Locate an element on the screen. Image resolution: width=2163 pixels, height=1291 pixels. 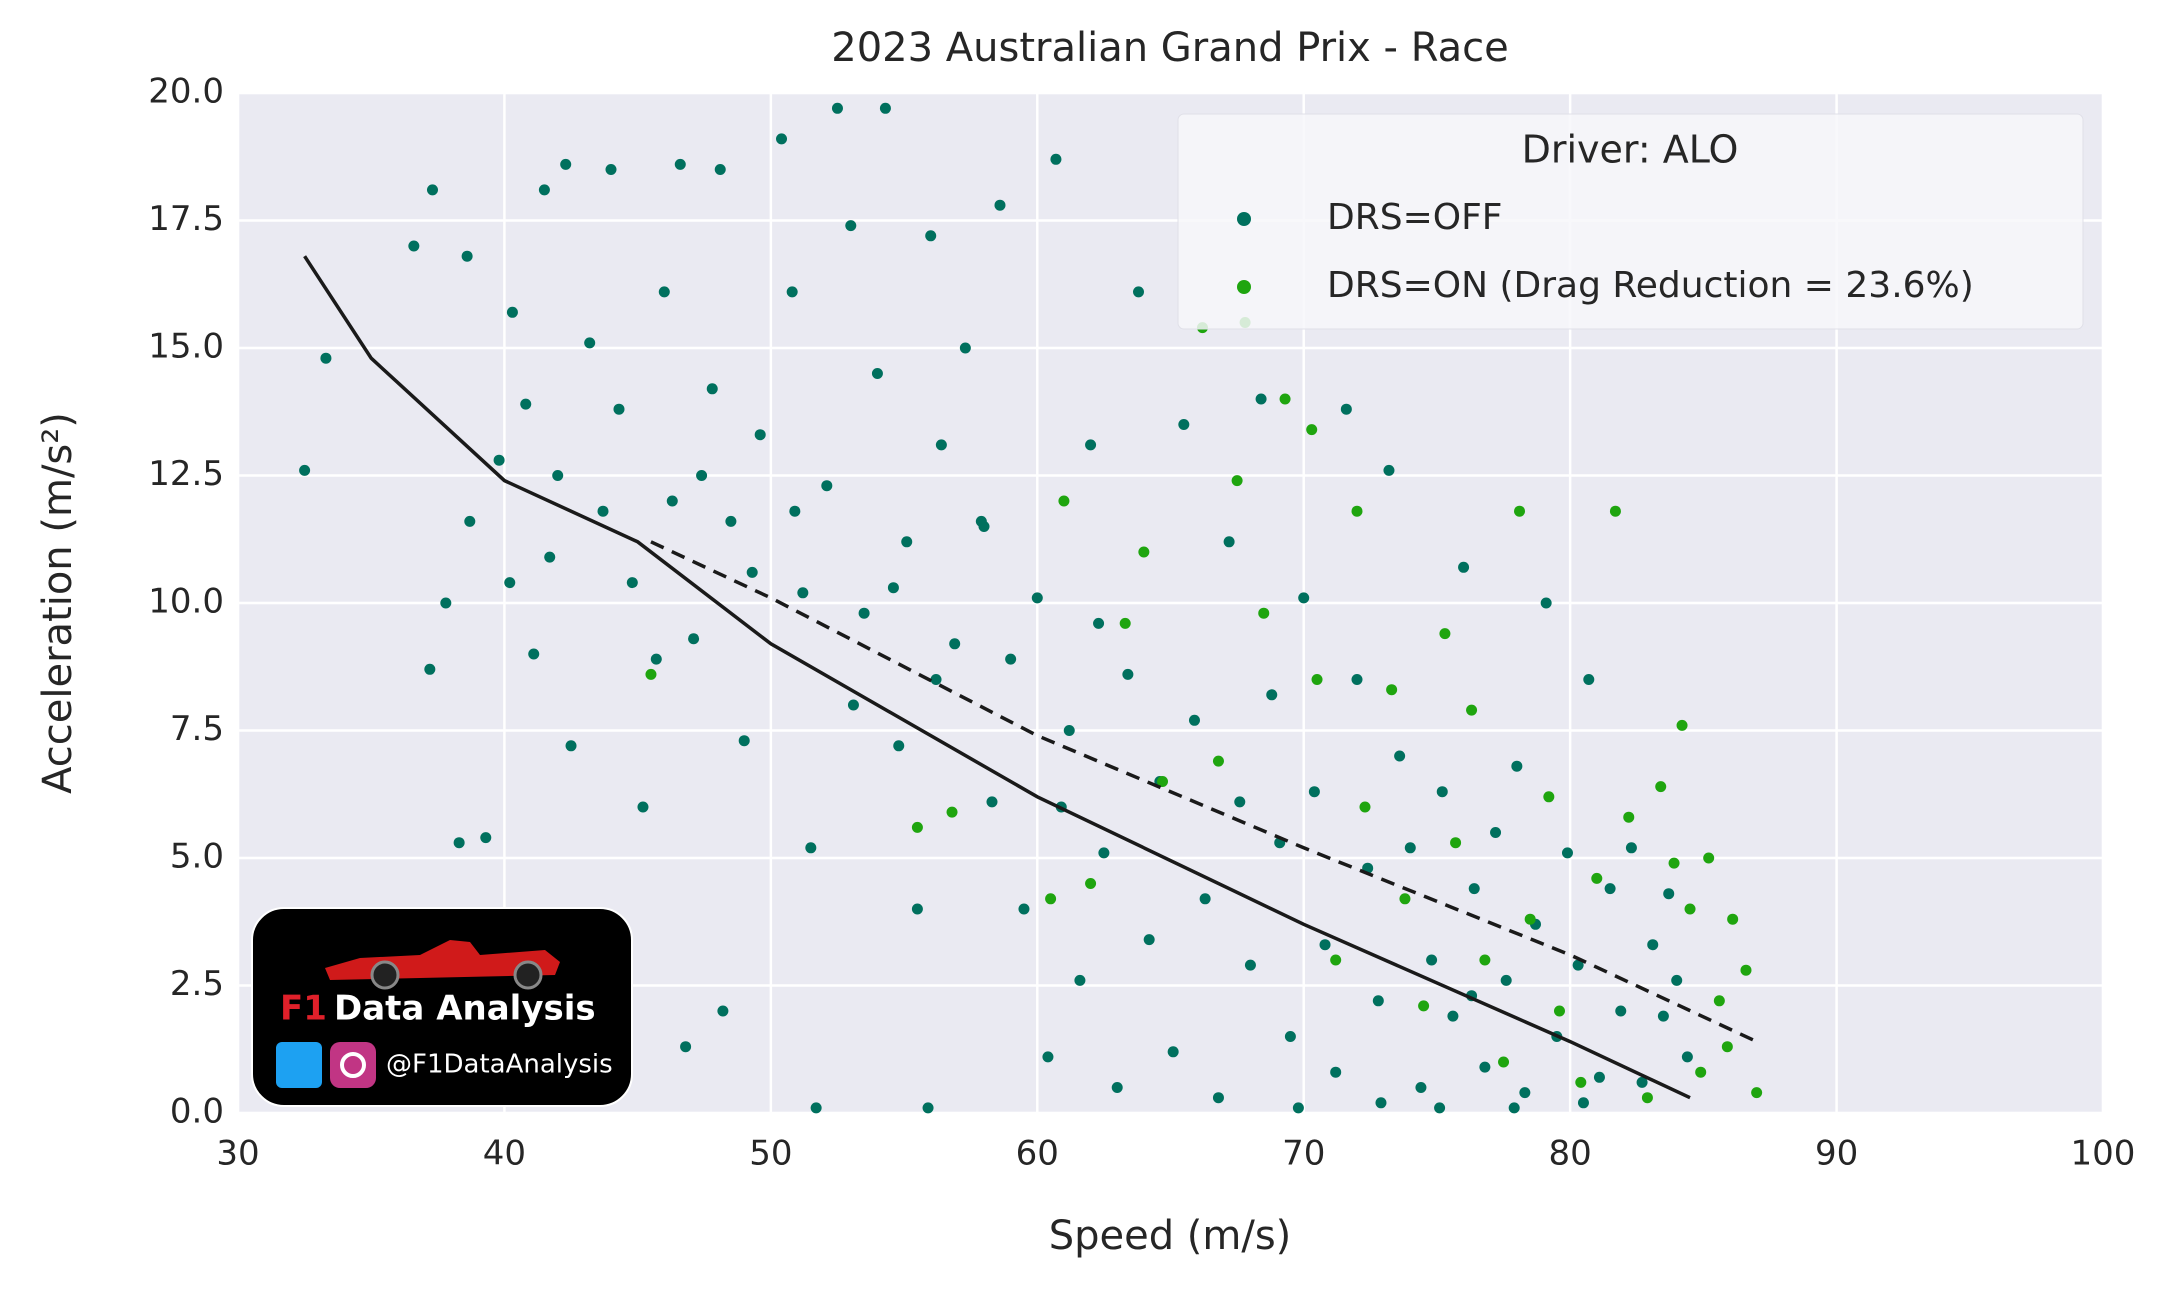
x-tick-label: 100 is located at coordinates (2103, 1154).